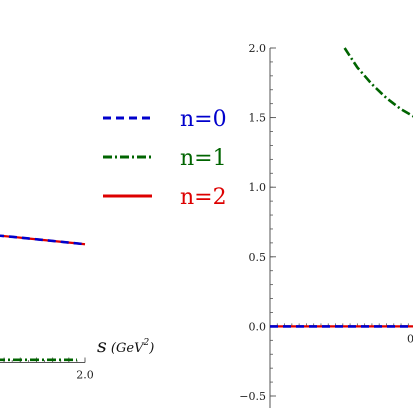  Describe the element at coordinates (252, 396) in the screenshot. I see `right-y-tick-label: −0.5` at that location.